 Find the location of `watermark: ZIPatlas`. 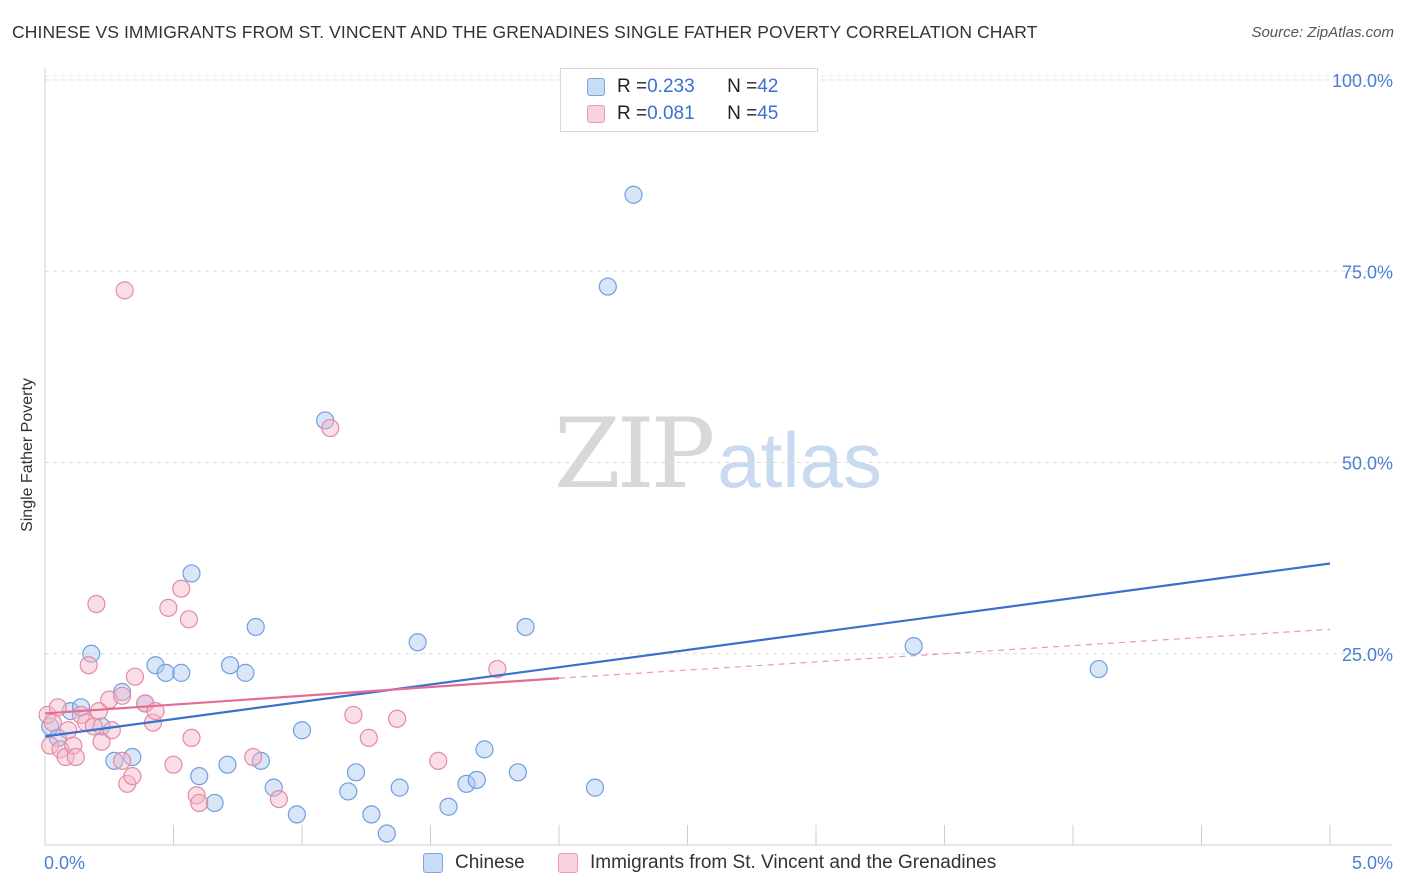

watermark: ZIPatlas is located at coordinates (718, 454).